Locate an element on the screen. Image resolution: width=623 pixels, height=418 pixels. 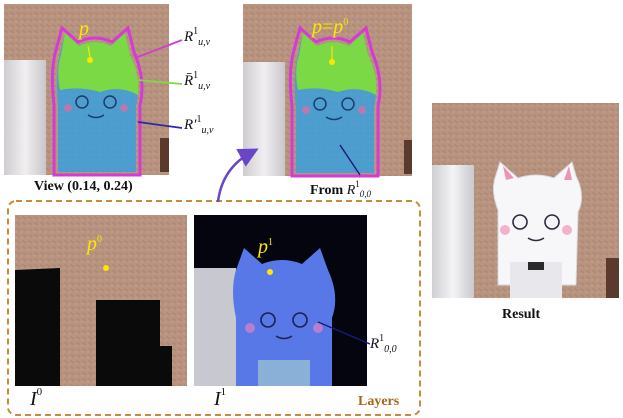
from-point-label: p=p0 is located at coordinates (330, 27).